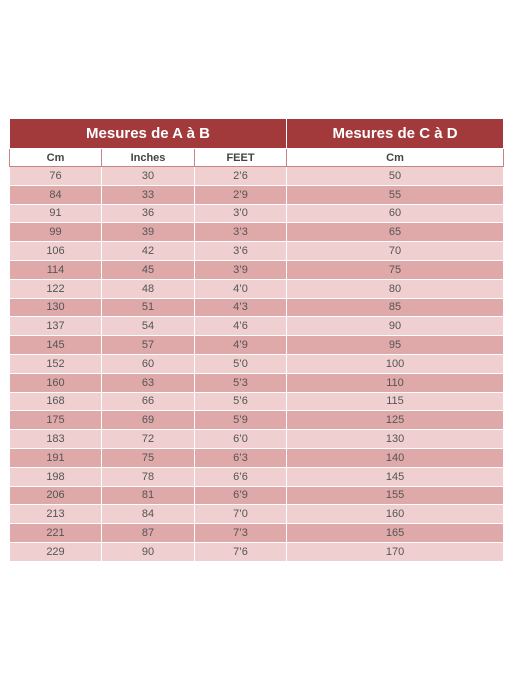  What do you see at coordinates (395, 269) in the screenshot?
I see `cell-cm-cd: 75` at bounding box center [395, 269].